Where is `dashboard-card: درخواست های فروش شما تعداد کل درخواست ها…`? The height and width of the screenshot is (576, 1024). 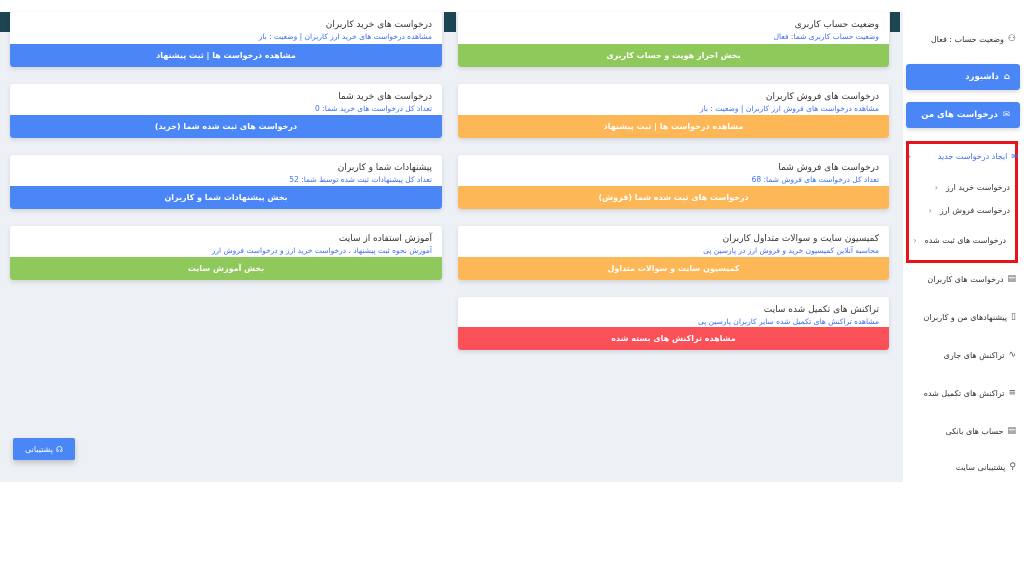 dashboard-card: درخواست های فروش شما تعداد کل درخواست ها… is located at coordinates (673, 182).